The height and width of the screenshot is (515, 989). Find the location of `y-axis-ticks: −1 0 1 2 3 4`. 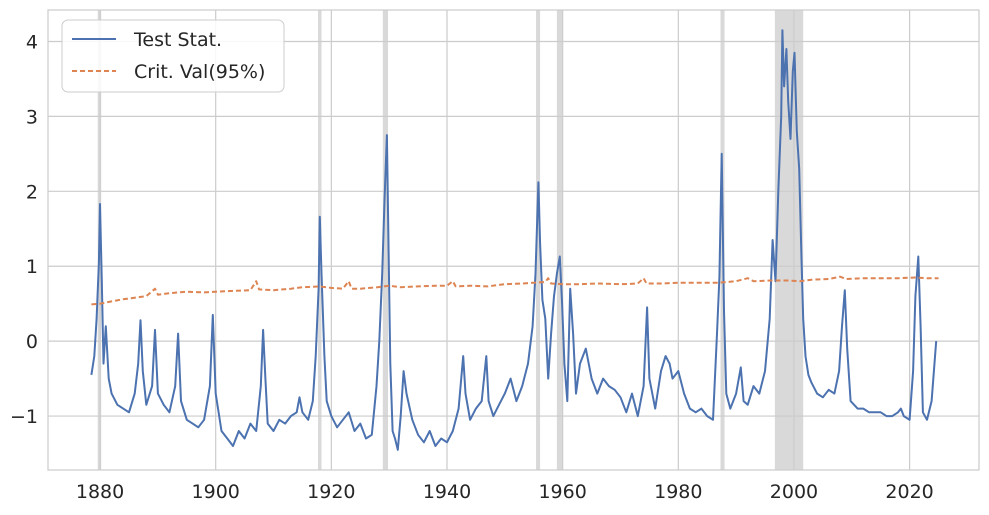

y-axis-ticks: −1 0 1 2 3 4 is located at coordinates (24, 229).